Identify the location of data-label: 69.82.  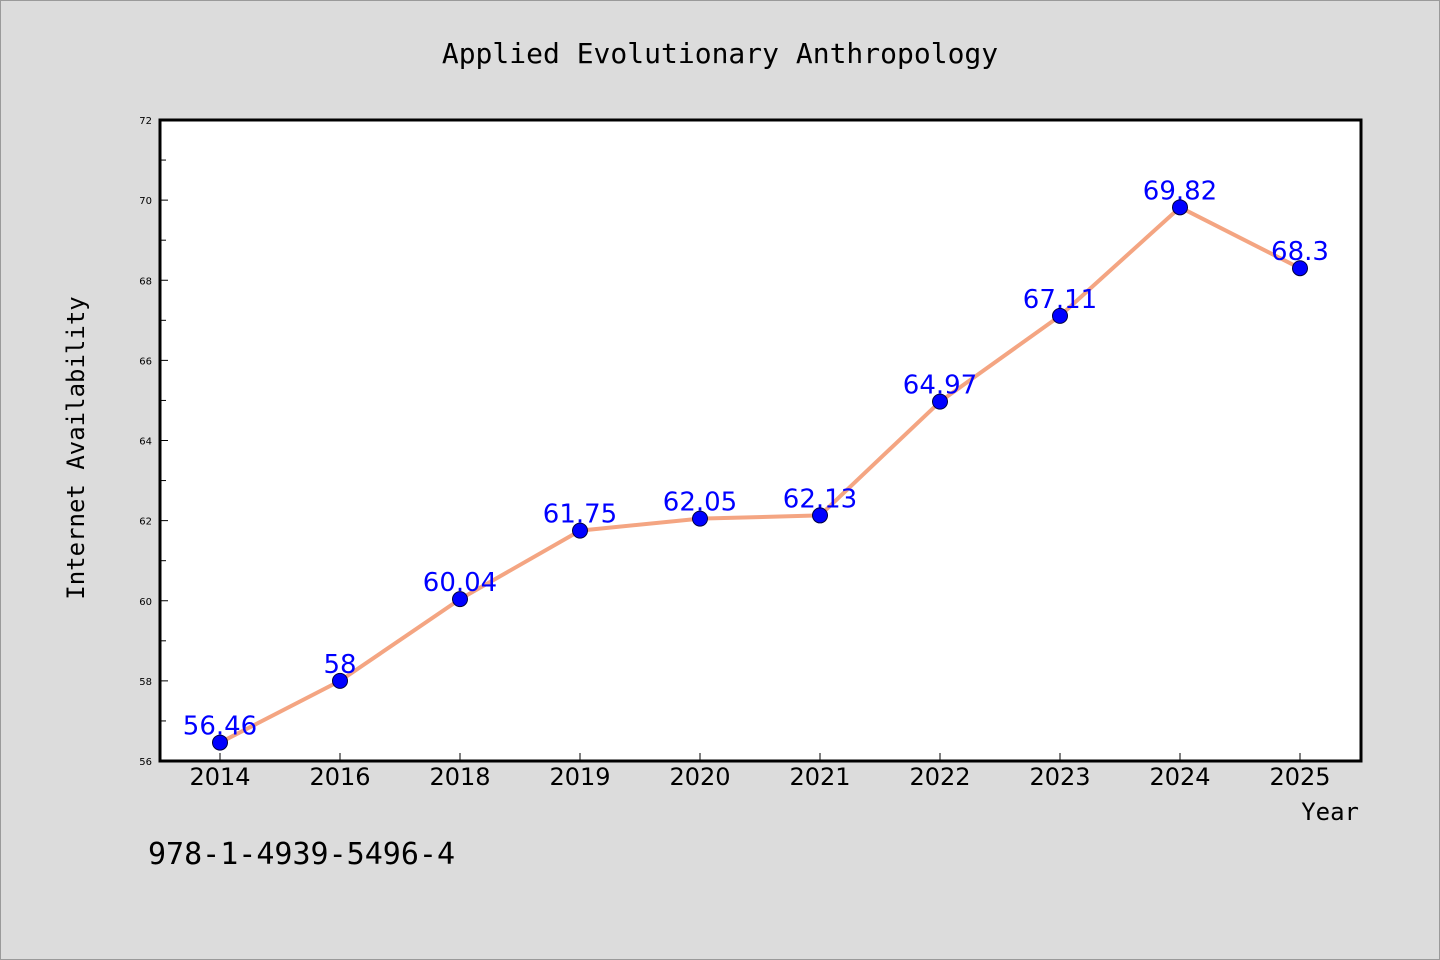
(1180, 191).